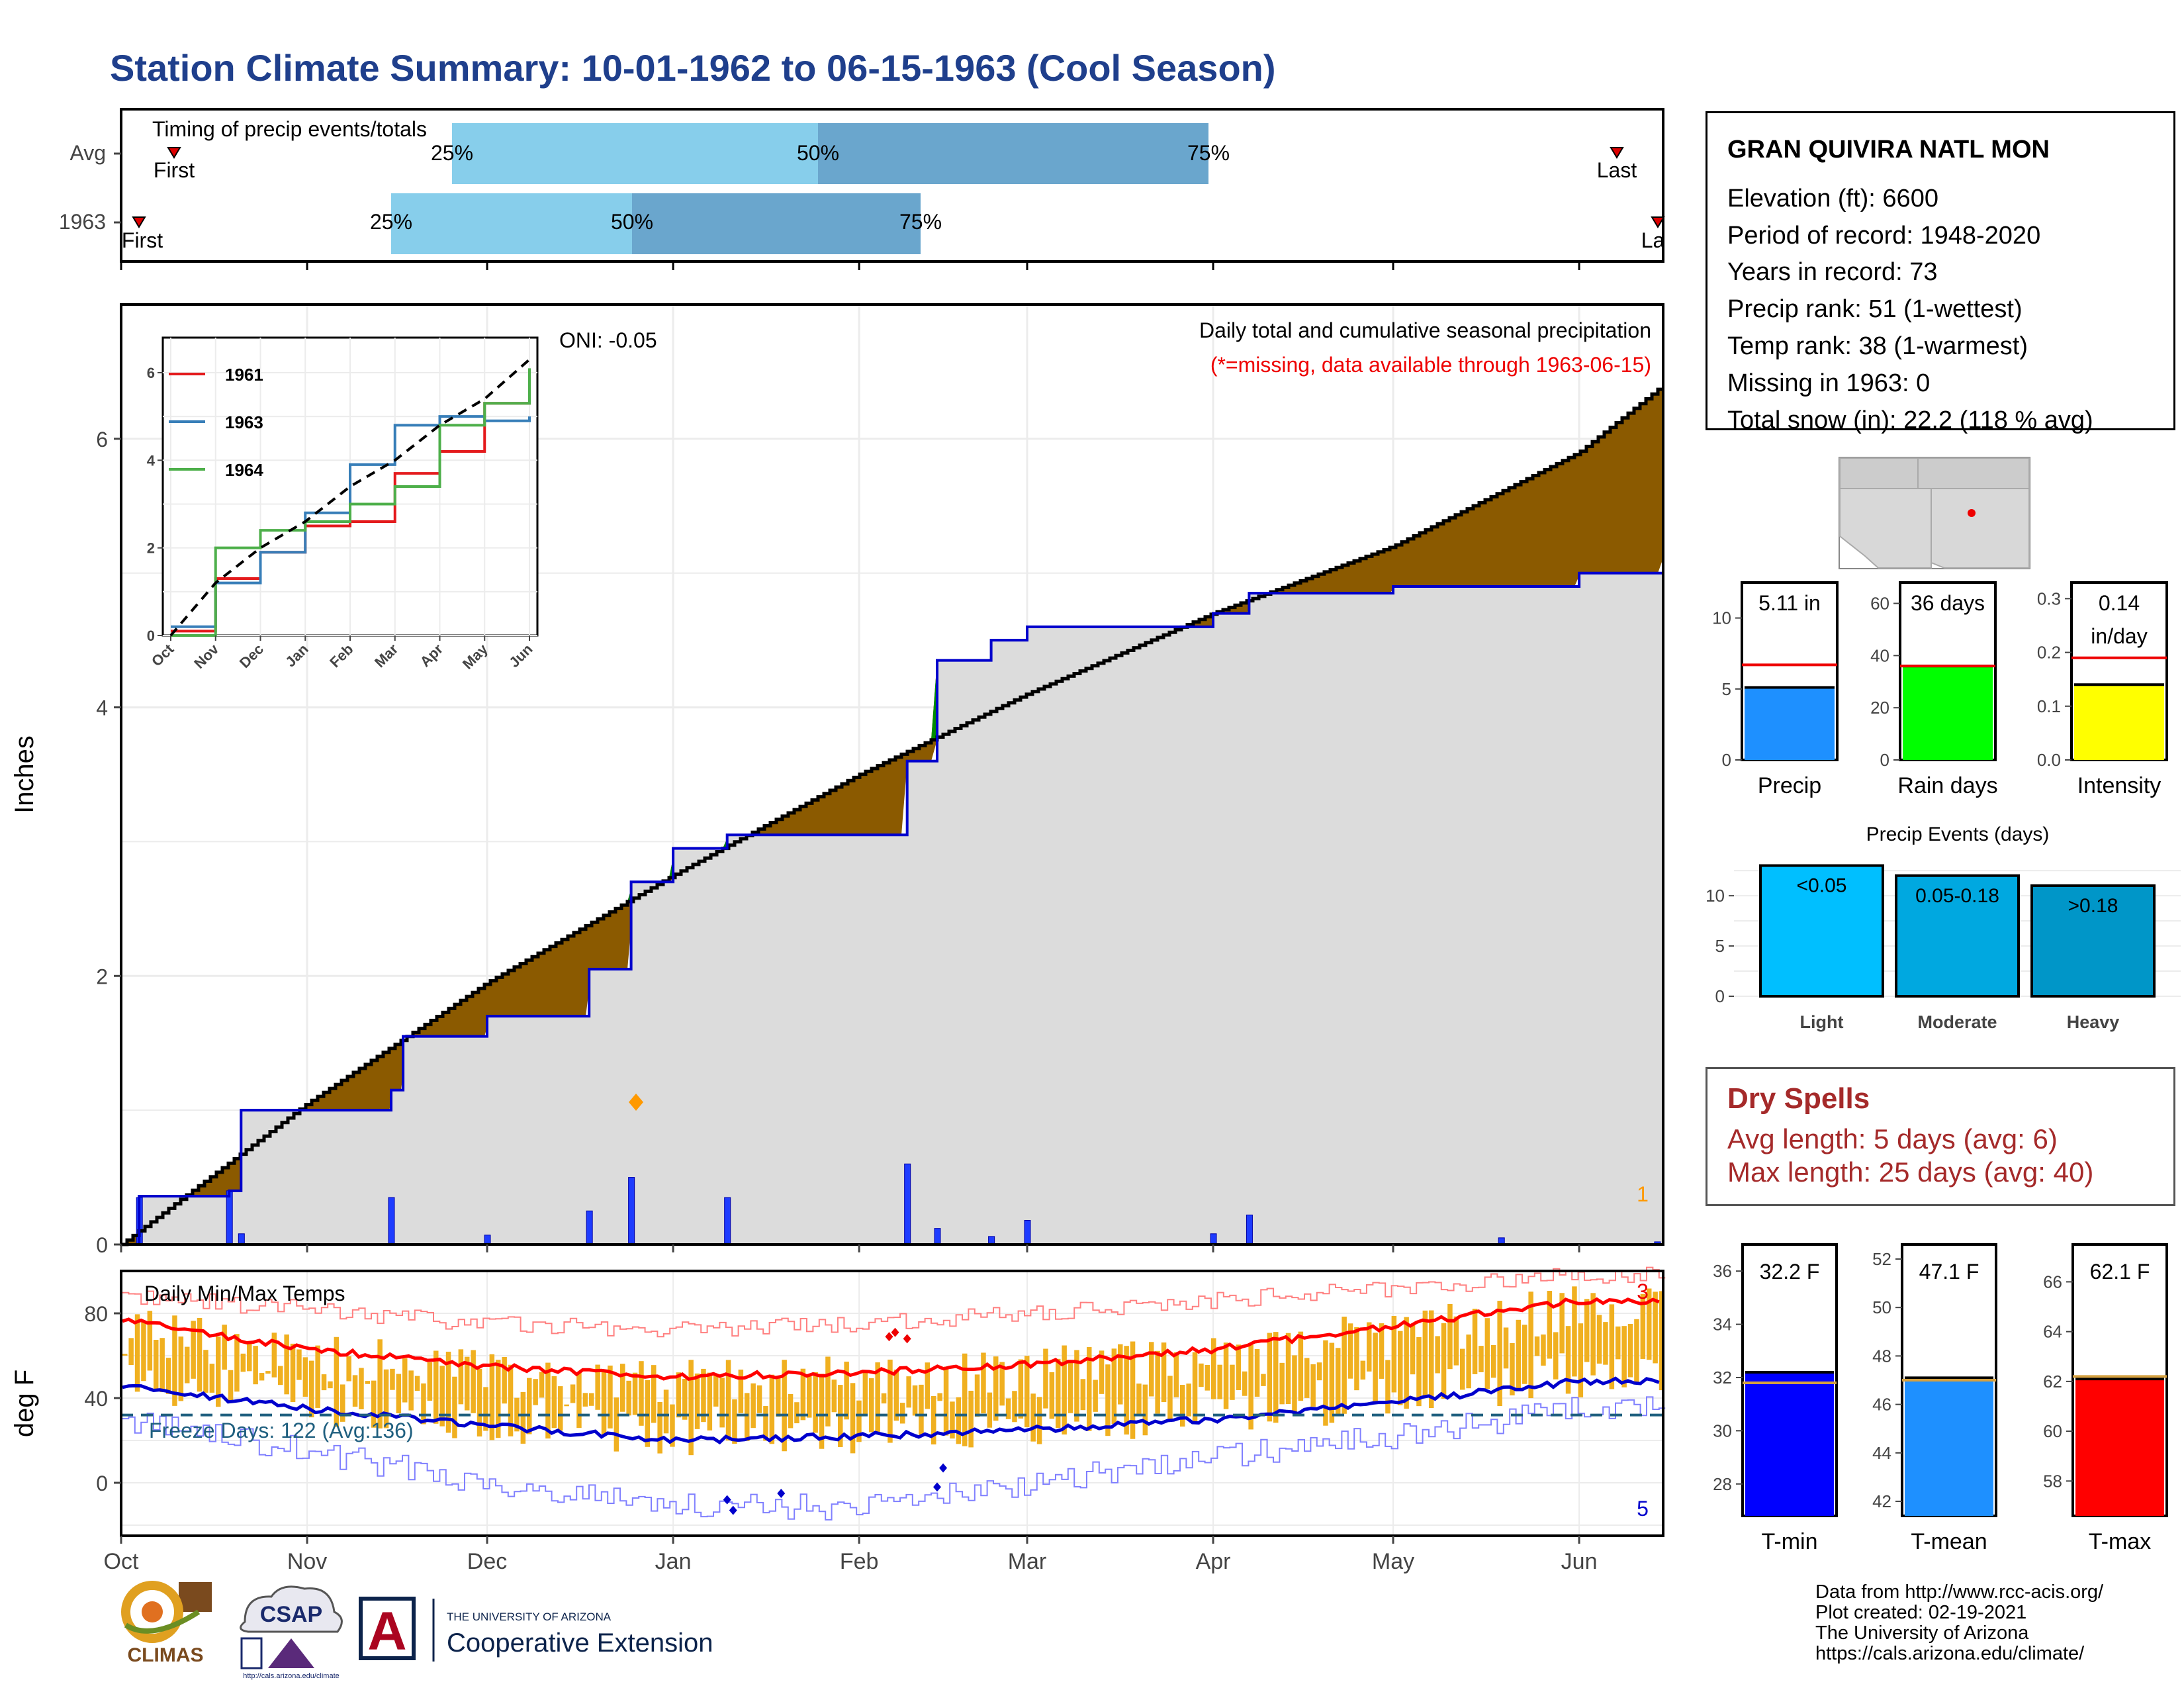 Image resolution: width=2184 pixels, height=1688 pixels. I want to click on timing-1963-p75: 75%, so click(920, 222).